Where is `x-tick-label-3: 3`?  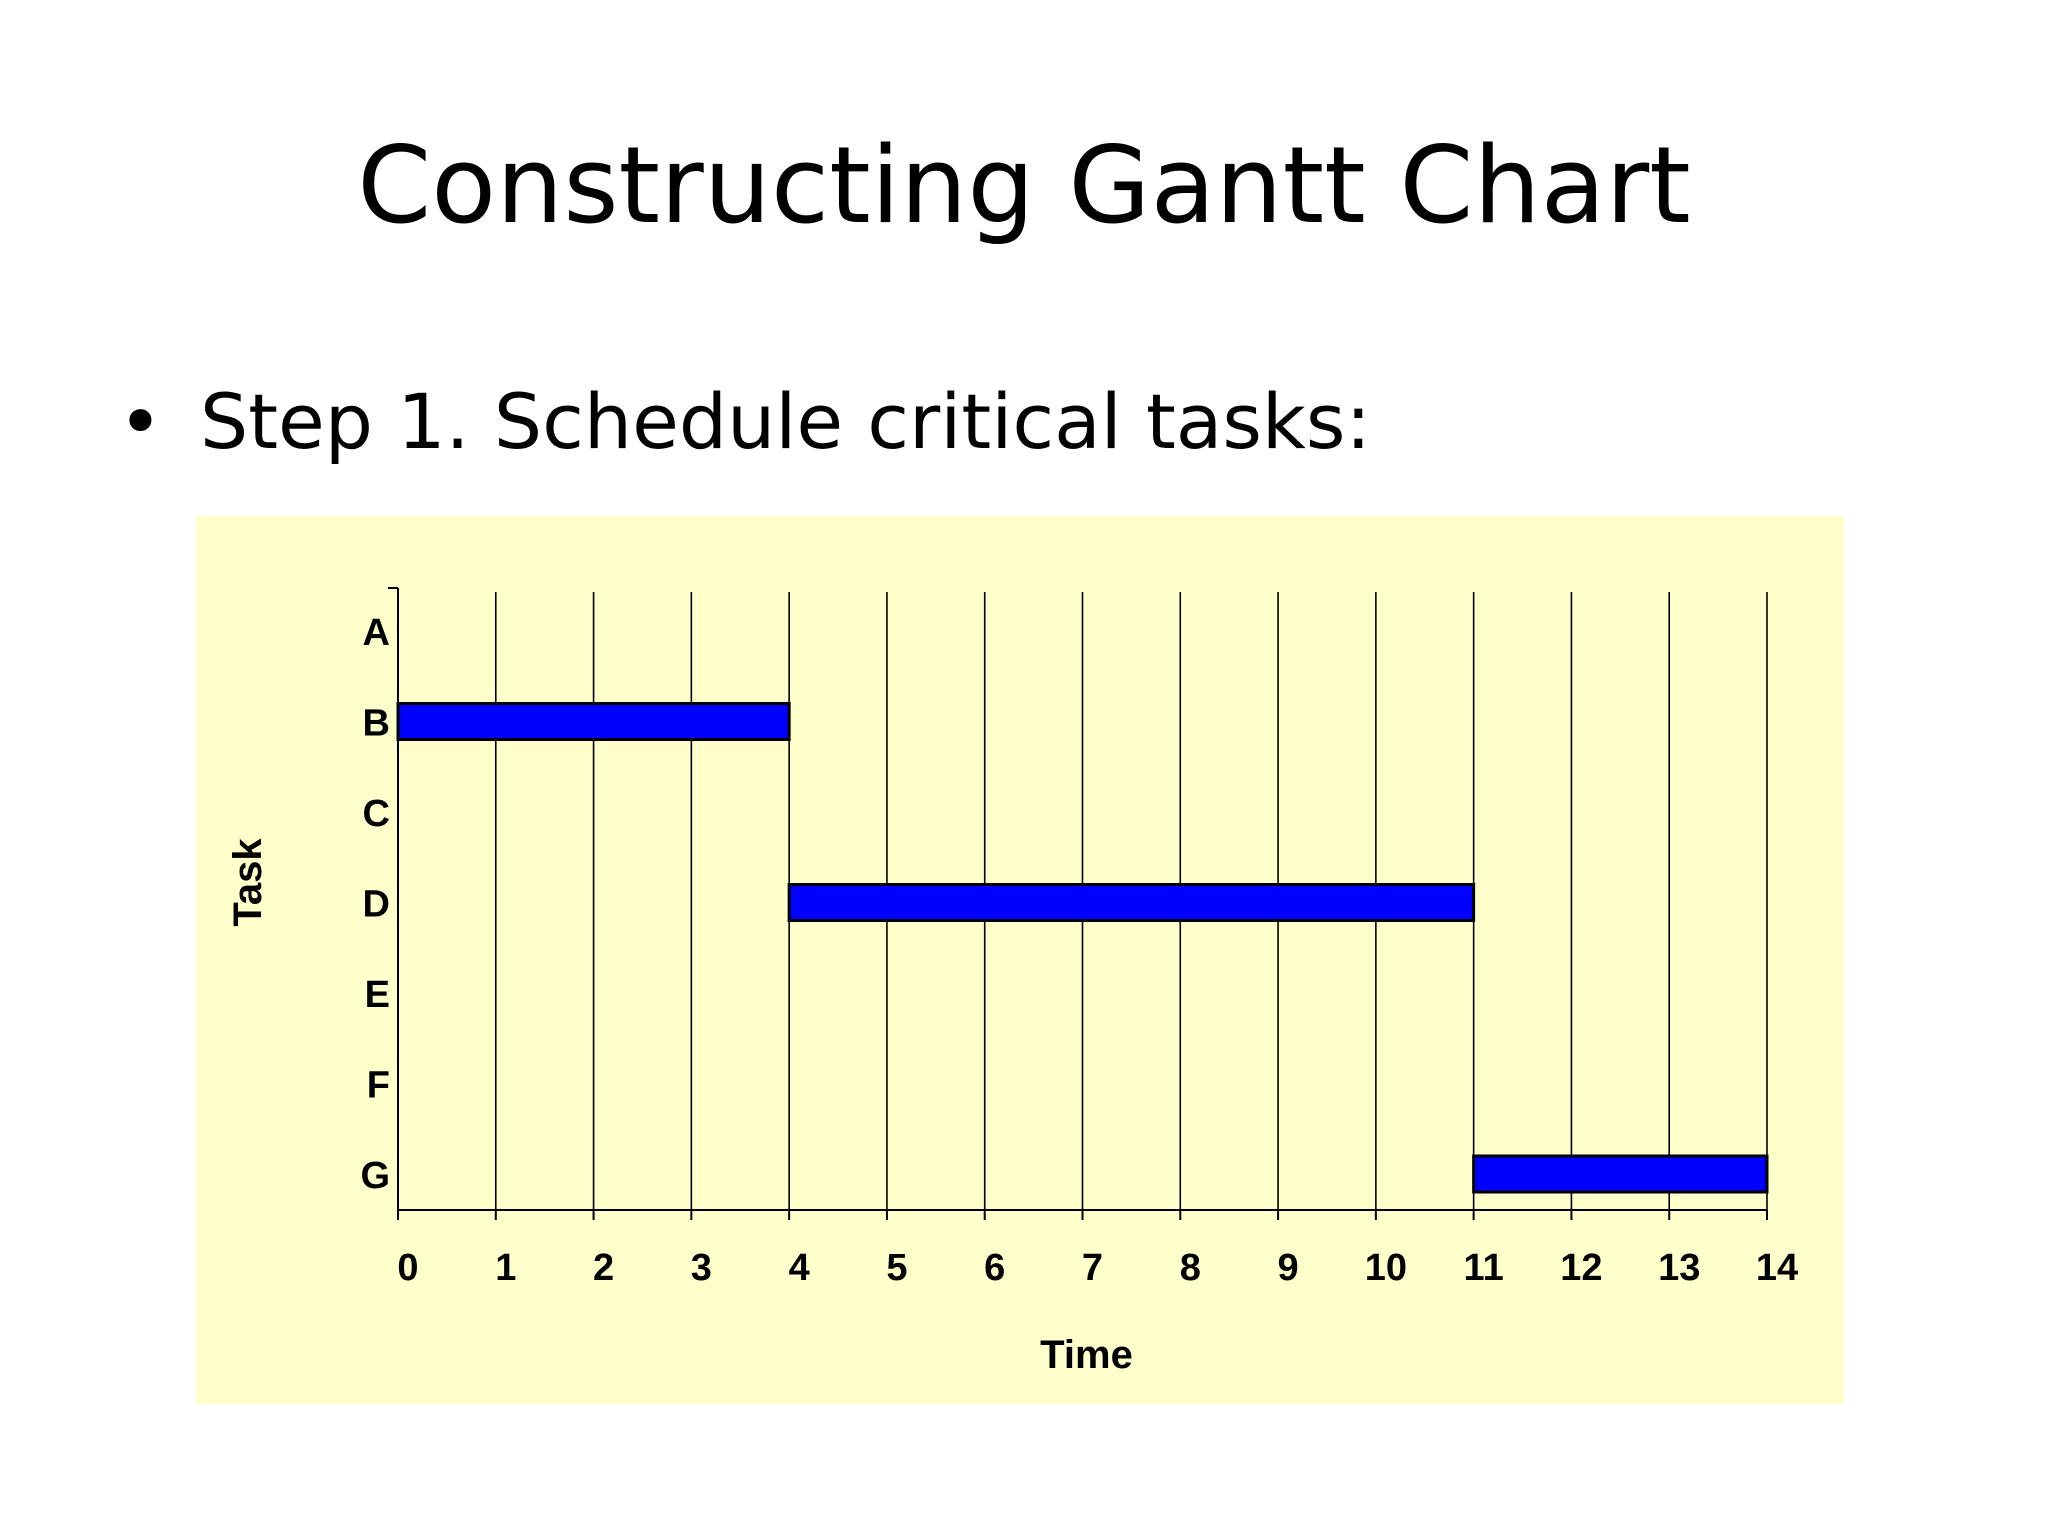
x-tick-label-3: 3 is located at coordinates (701, 1268).